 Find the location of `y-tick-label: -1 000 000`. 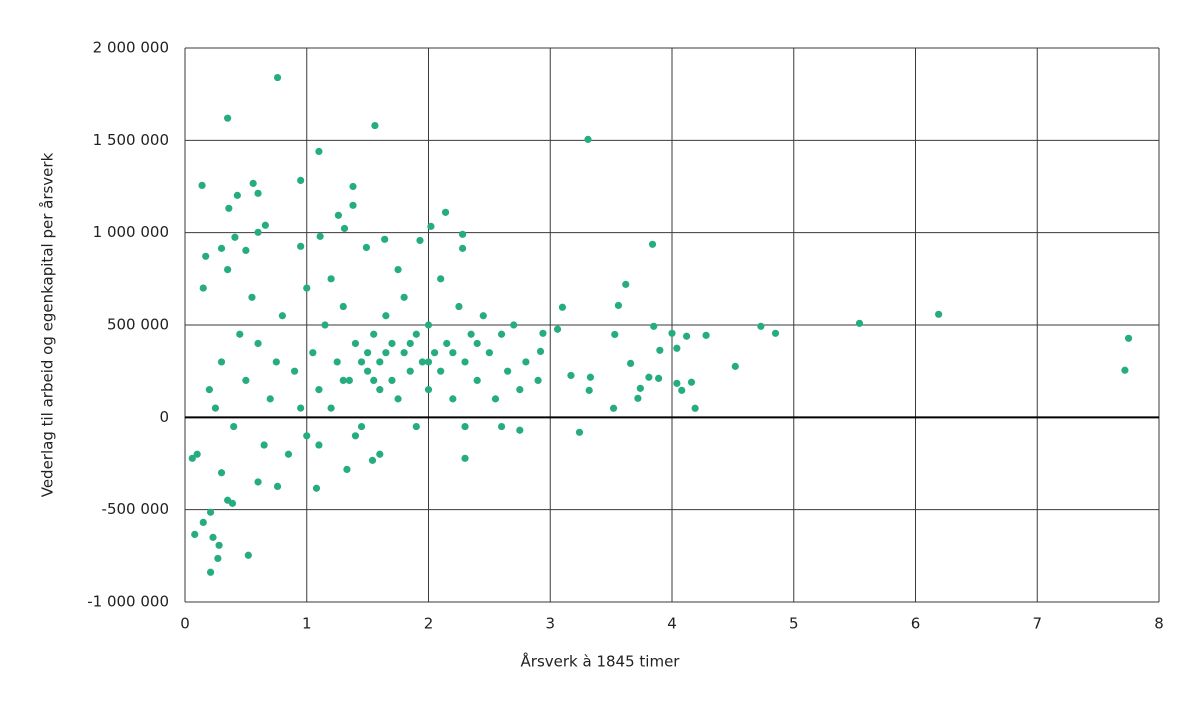

y-tick-label: -1 000 000 is located at coordinates (128, 602).